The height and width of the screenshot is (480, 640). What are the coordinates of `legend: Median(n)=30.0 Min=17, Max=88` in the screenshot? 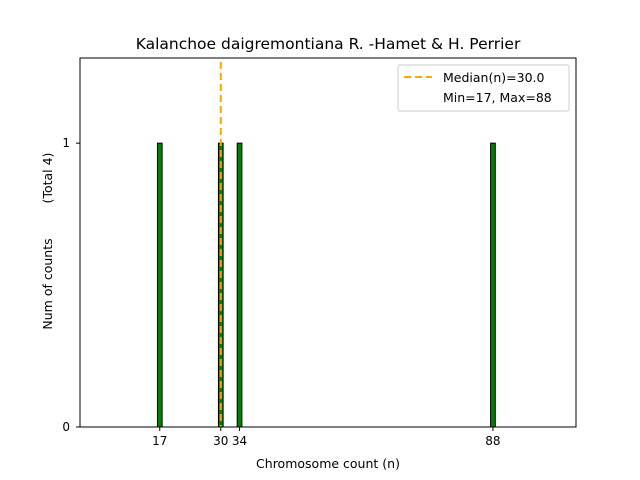 It's located at (483, 88).